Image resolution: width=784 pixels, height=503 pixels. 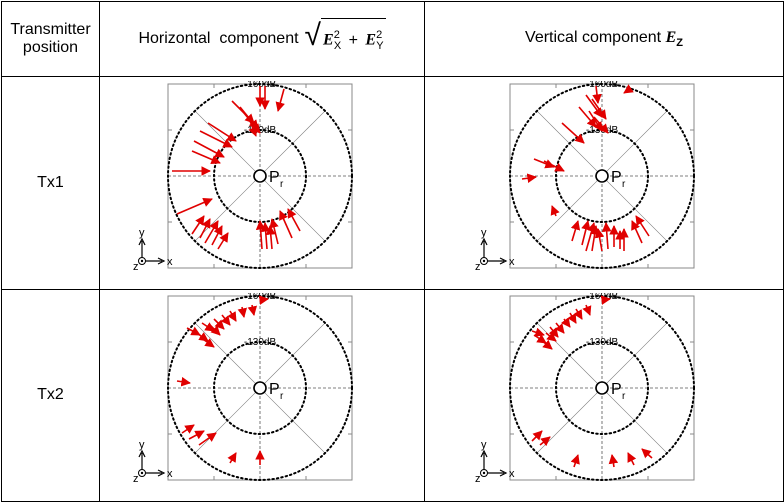 I want to click on formula-sq-x: 2, so click(x=336, y=35).